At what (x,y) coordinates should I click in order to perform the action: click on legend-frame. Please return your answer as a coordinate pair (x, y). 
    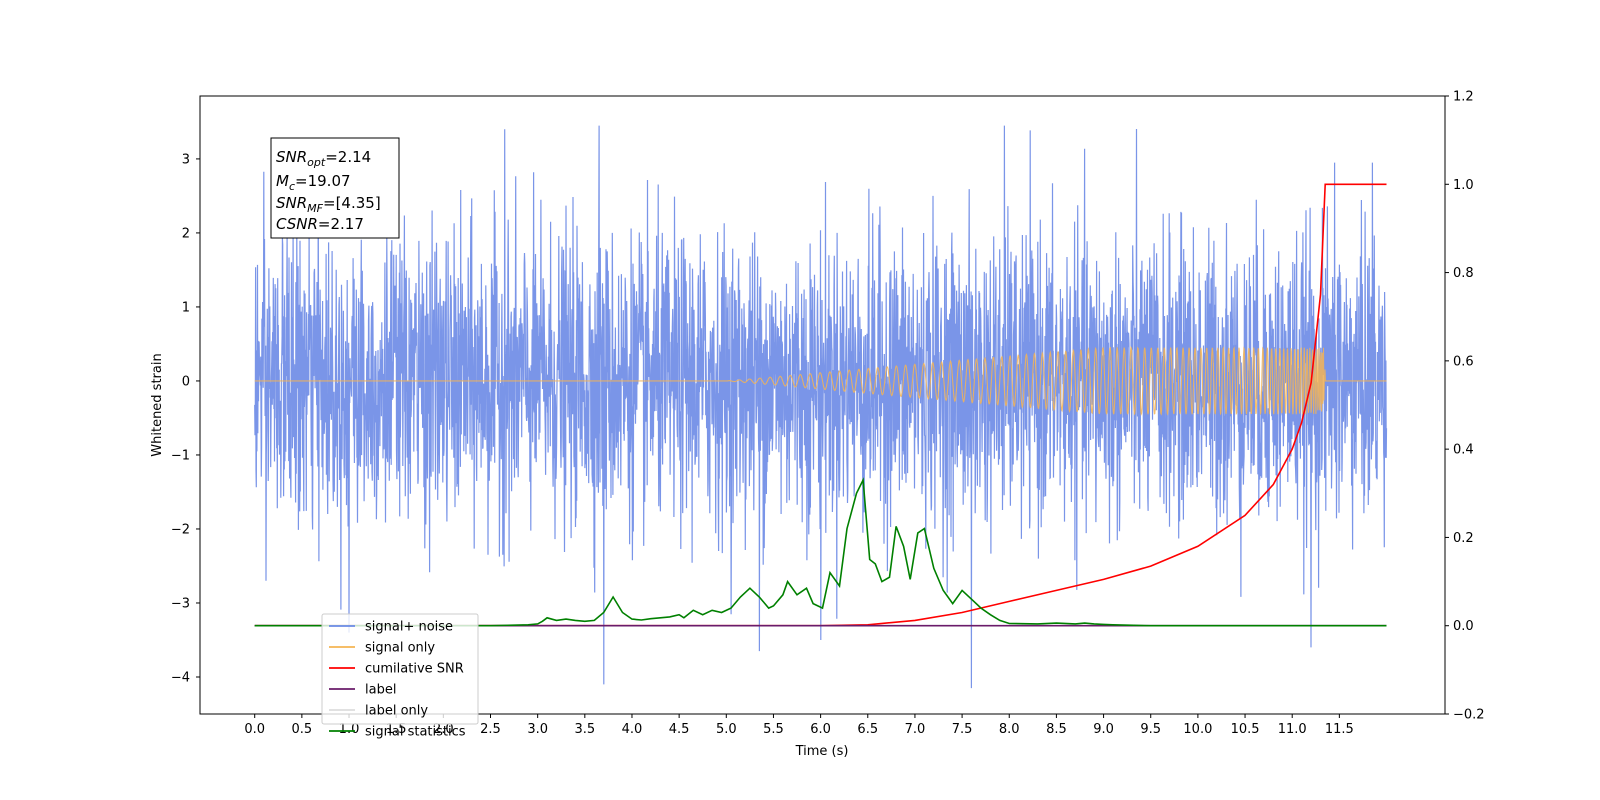
    Looking at the image, I should click on (400, 669).